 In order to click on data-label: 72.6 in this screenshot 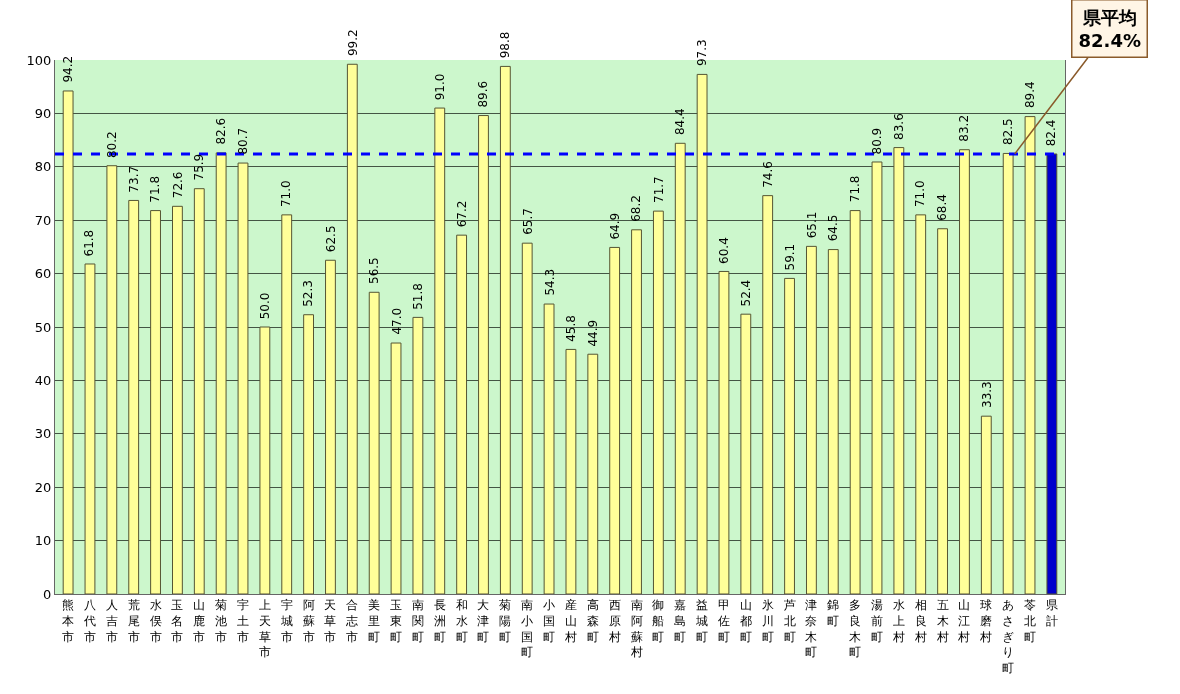, I will do `click(177, 185)`.